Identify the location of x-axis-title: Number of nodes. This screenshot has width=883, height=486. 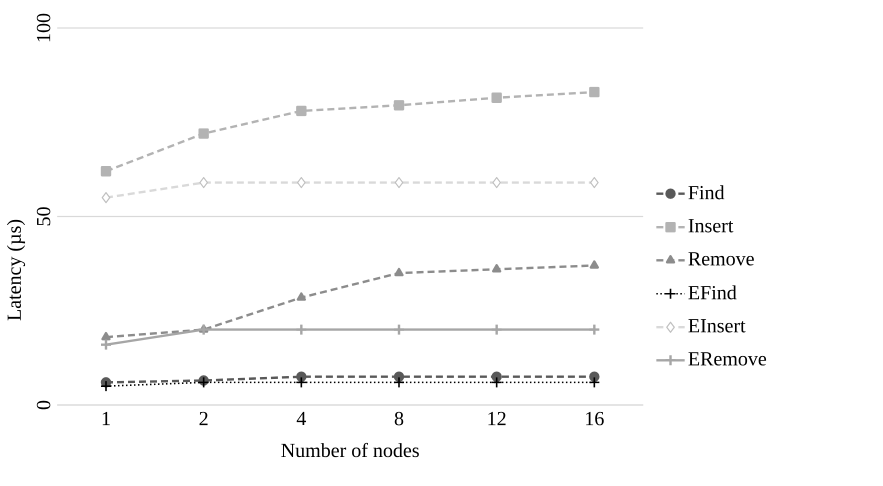
(350, 450).